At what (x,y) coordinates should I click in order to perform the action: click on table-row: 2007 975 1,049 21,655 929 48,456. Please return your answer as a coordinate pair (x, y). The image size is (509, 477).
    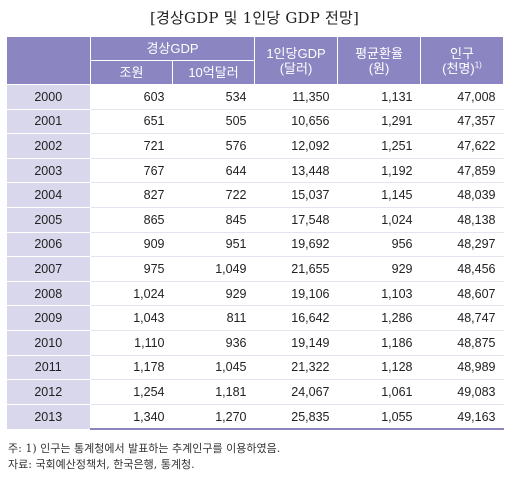
    Looking at the image, I should click on (255, 269).